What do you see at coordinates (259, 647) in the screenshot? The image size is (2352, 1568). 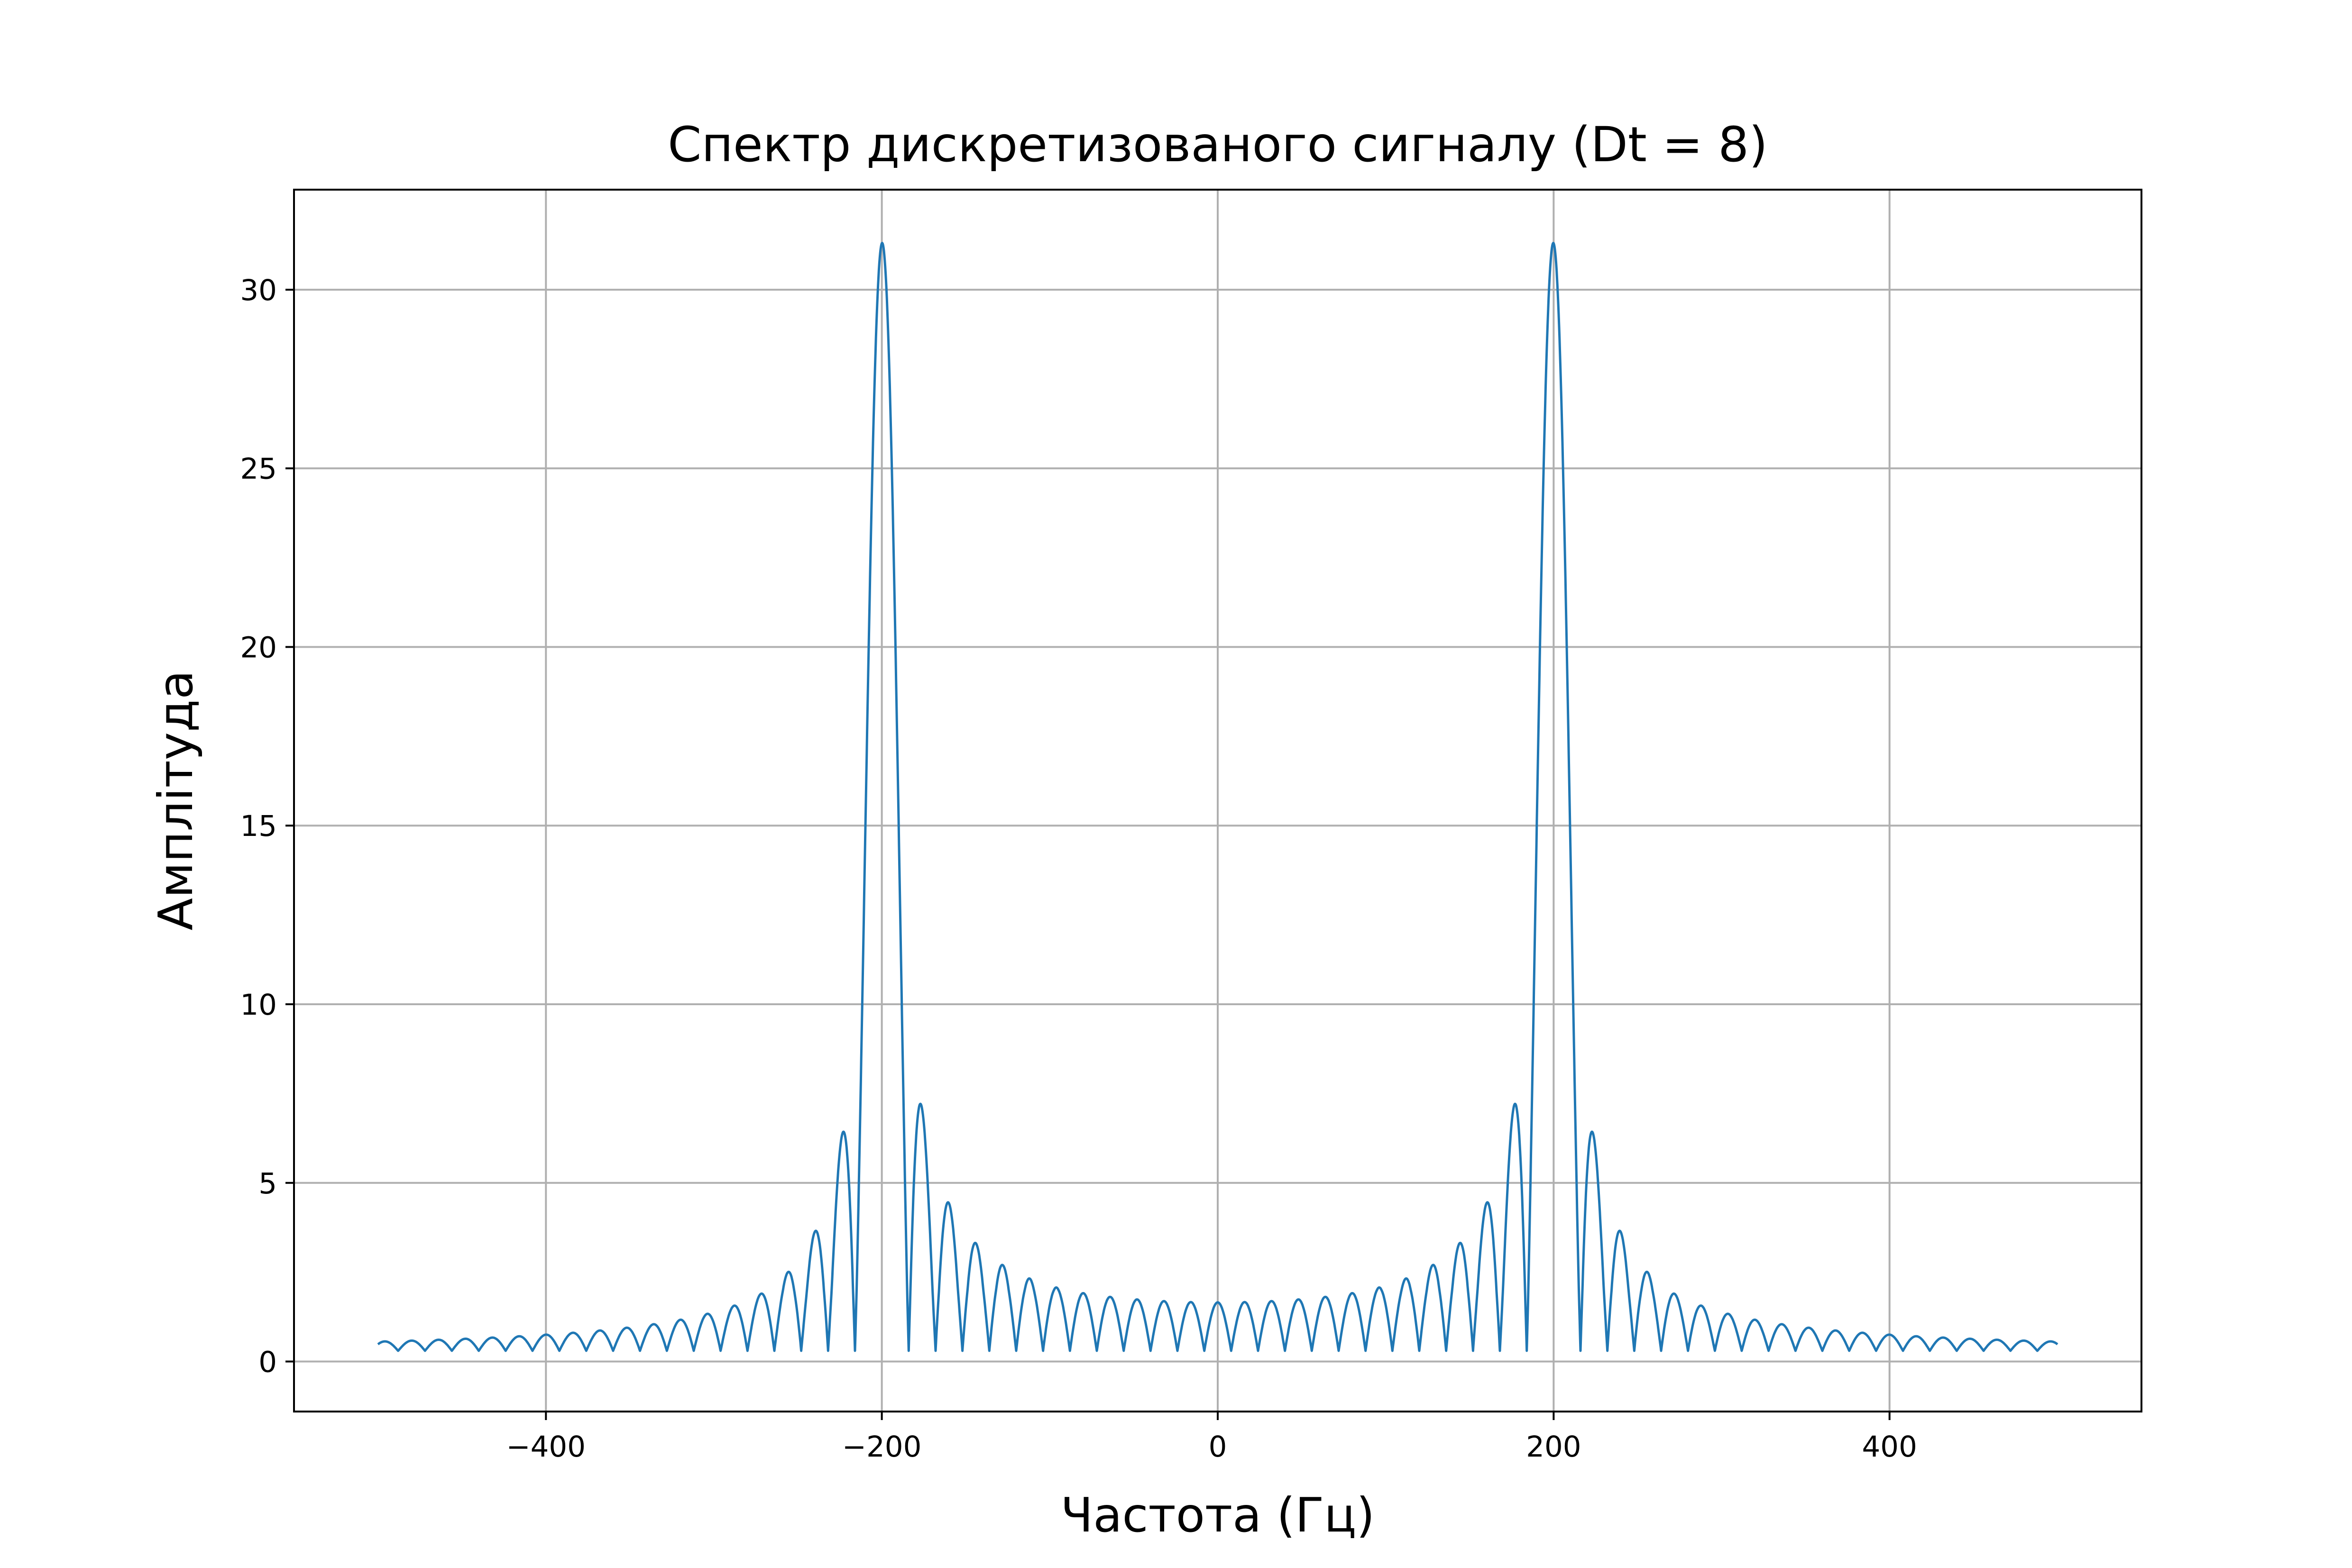 I see `y-tick-label: 20` at bounding box center [259, 647].